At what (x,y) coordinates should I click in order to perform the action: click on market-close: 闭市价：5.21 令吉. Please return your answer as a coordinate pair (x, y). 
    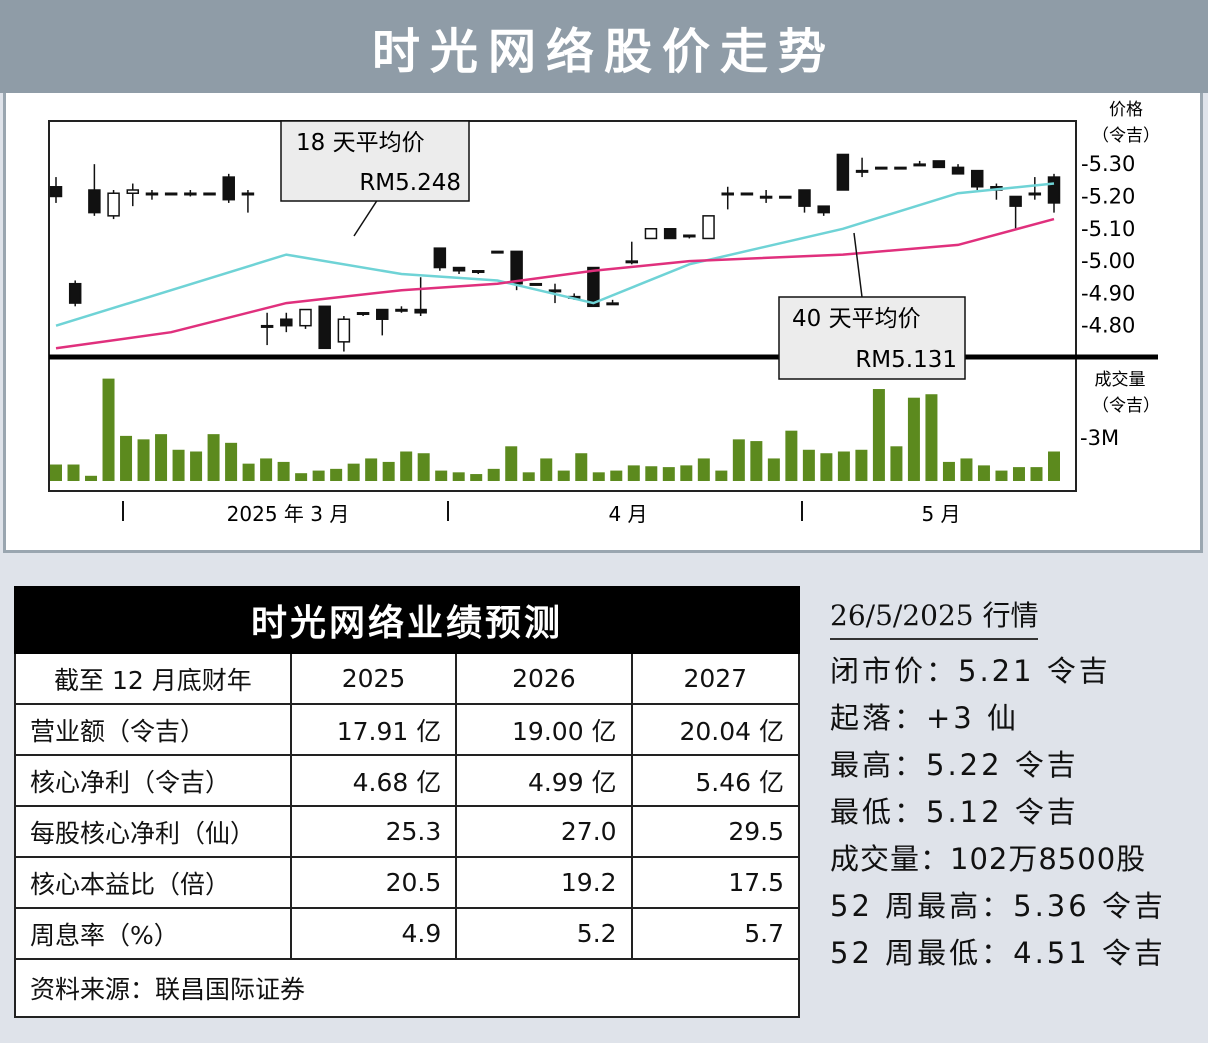
    Looking at the image, I should click on (970, 671).